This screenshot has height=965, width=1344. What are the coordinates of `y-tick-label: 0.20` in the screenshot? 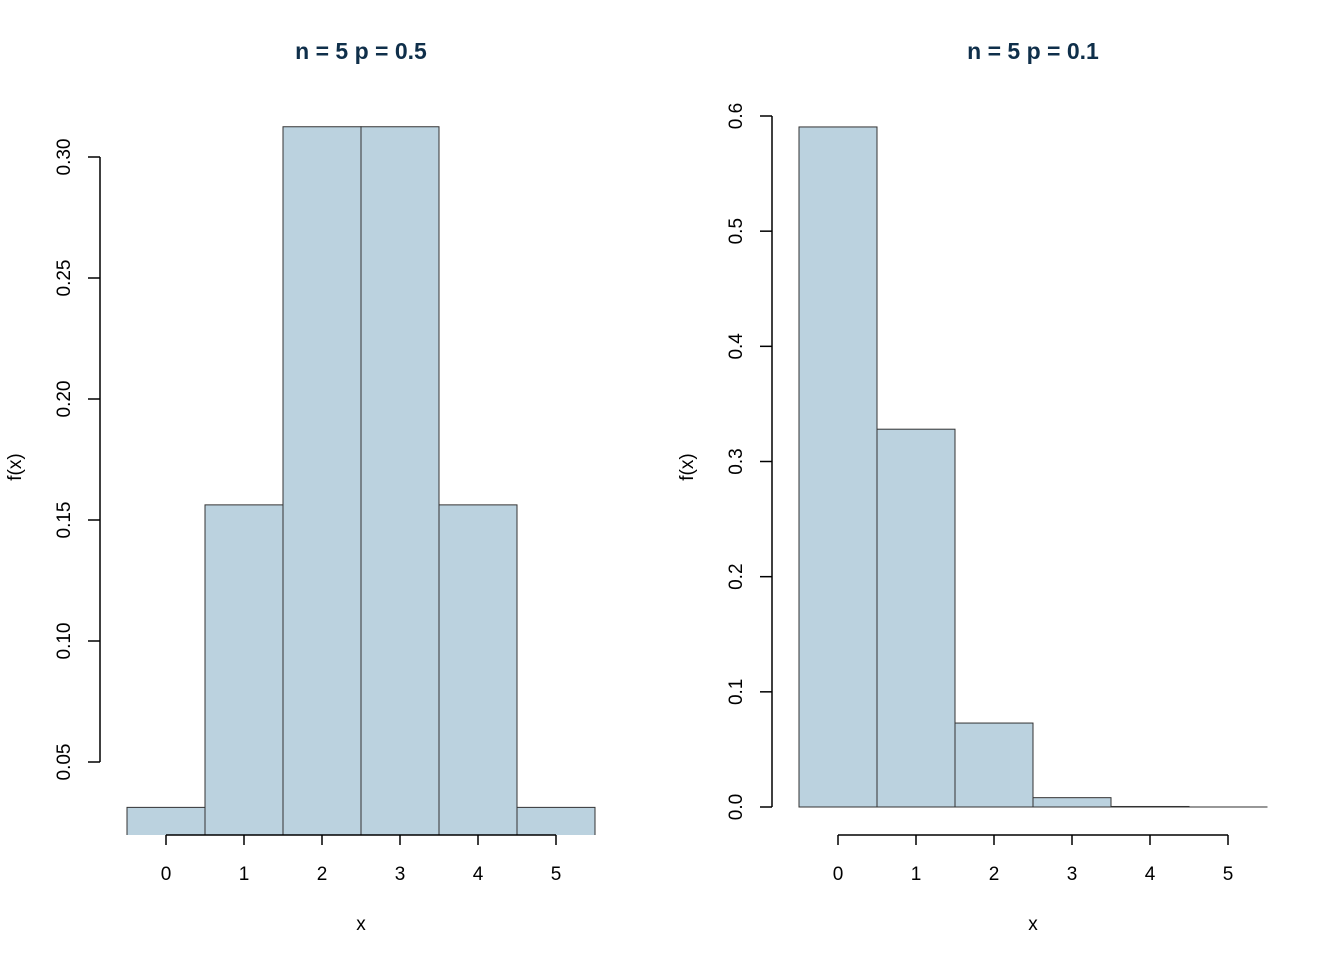 It's located at (64, 399).